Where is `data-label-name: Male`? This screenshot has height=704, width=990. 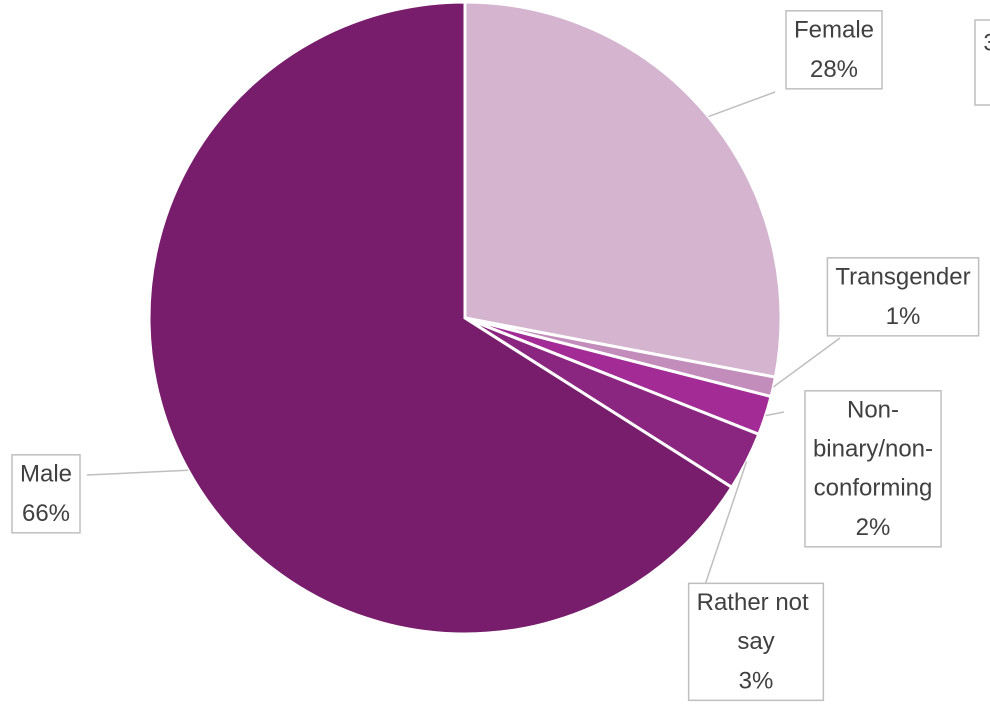 data-label-name: Male is located at coordinates (46, 474).